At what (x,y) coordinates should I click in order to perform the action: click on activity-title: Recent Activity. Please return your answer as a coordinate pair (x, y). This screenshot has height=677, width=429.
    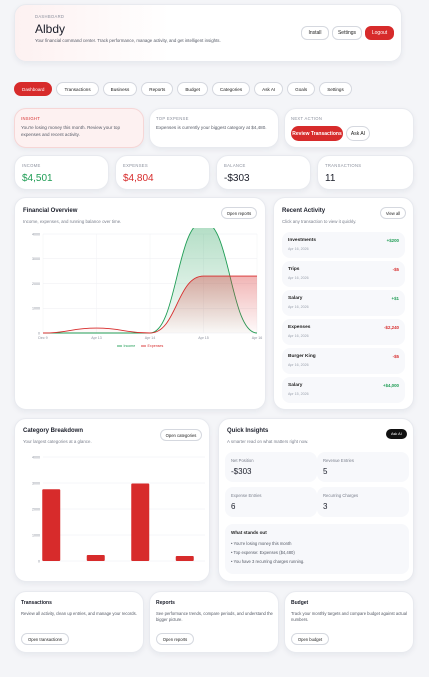
    Looking at the image, I should click on (304, 211).